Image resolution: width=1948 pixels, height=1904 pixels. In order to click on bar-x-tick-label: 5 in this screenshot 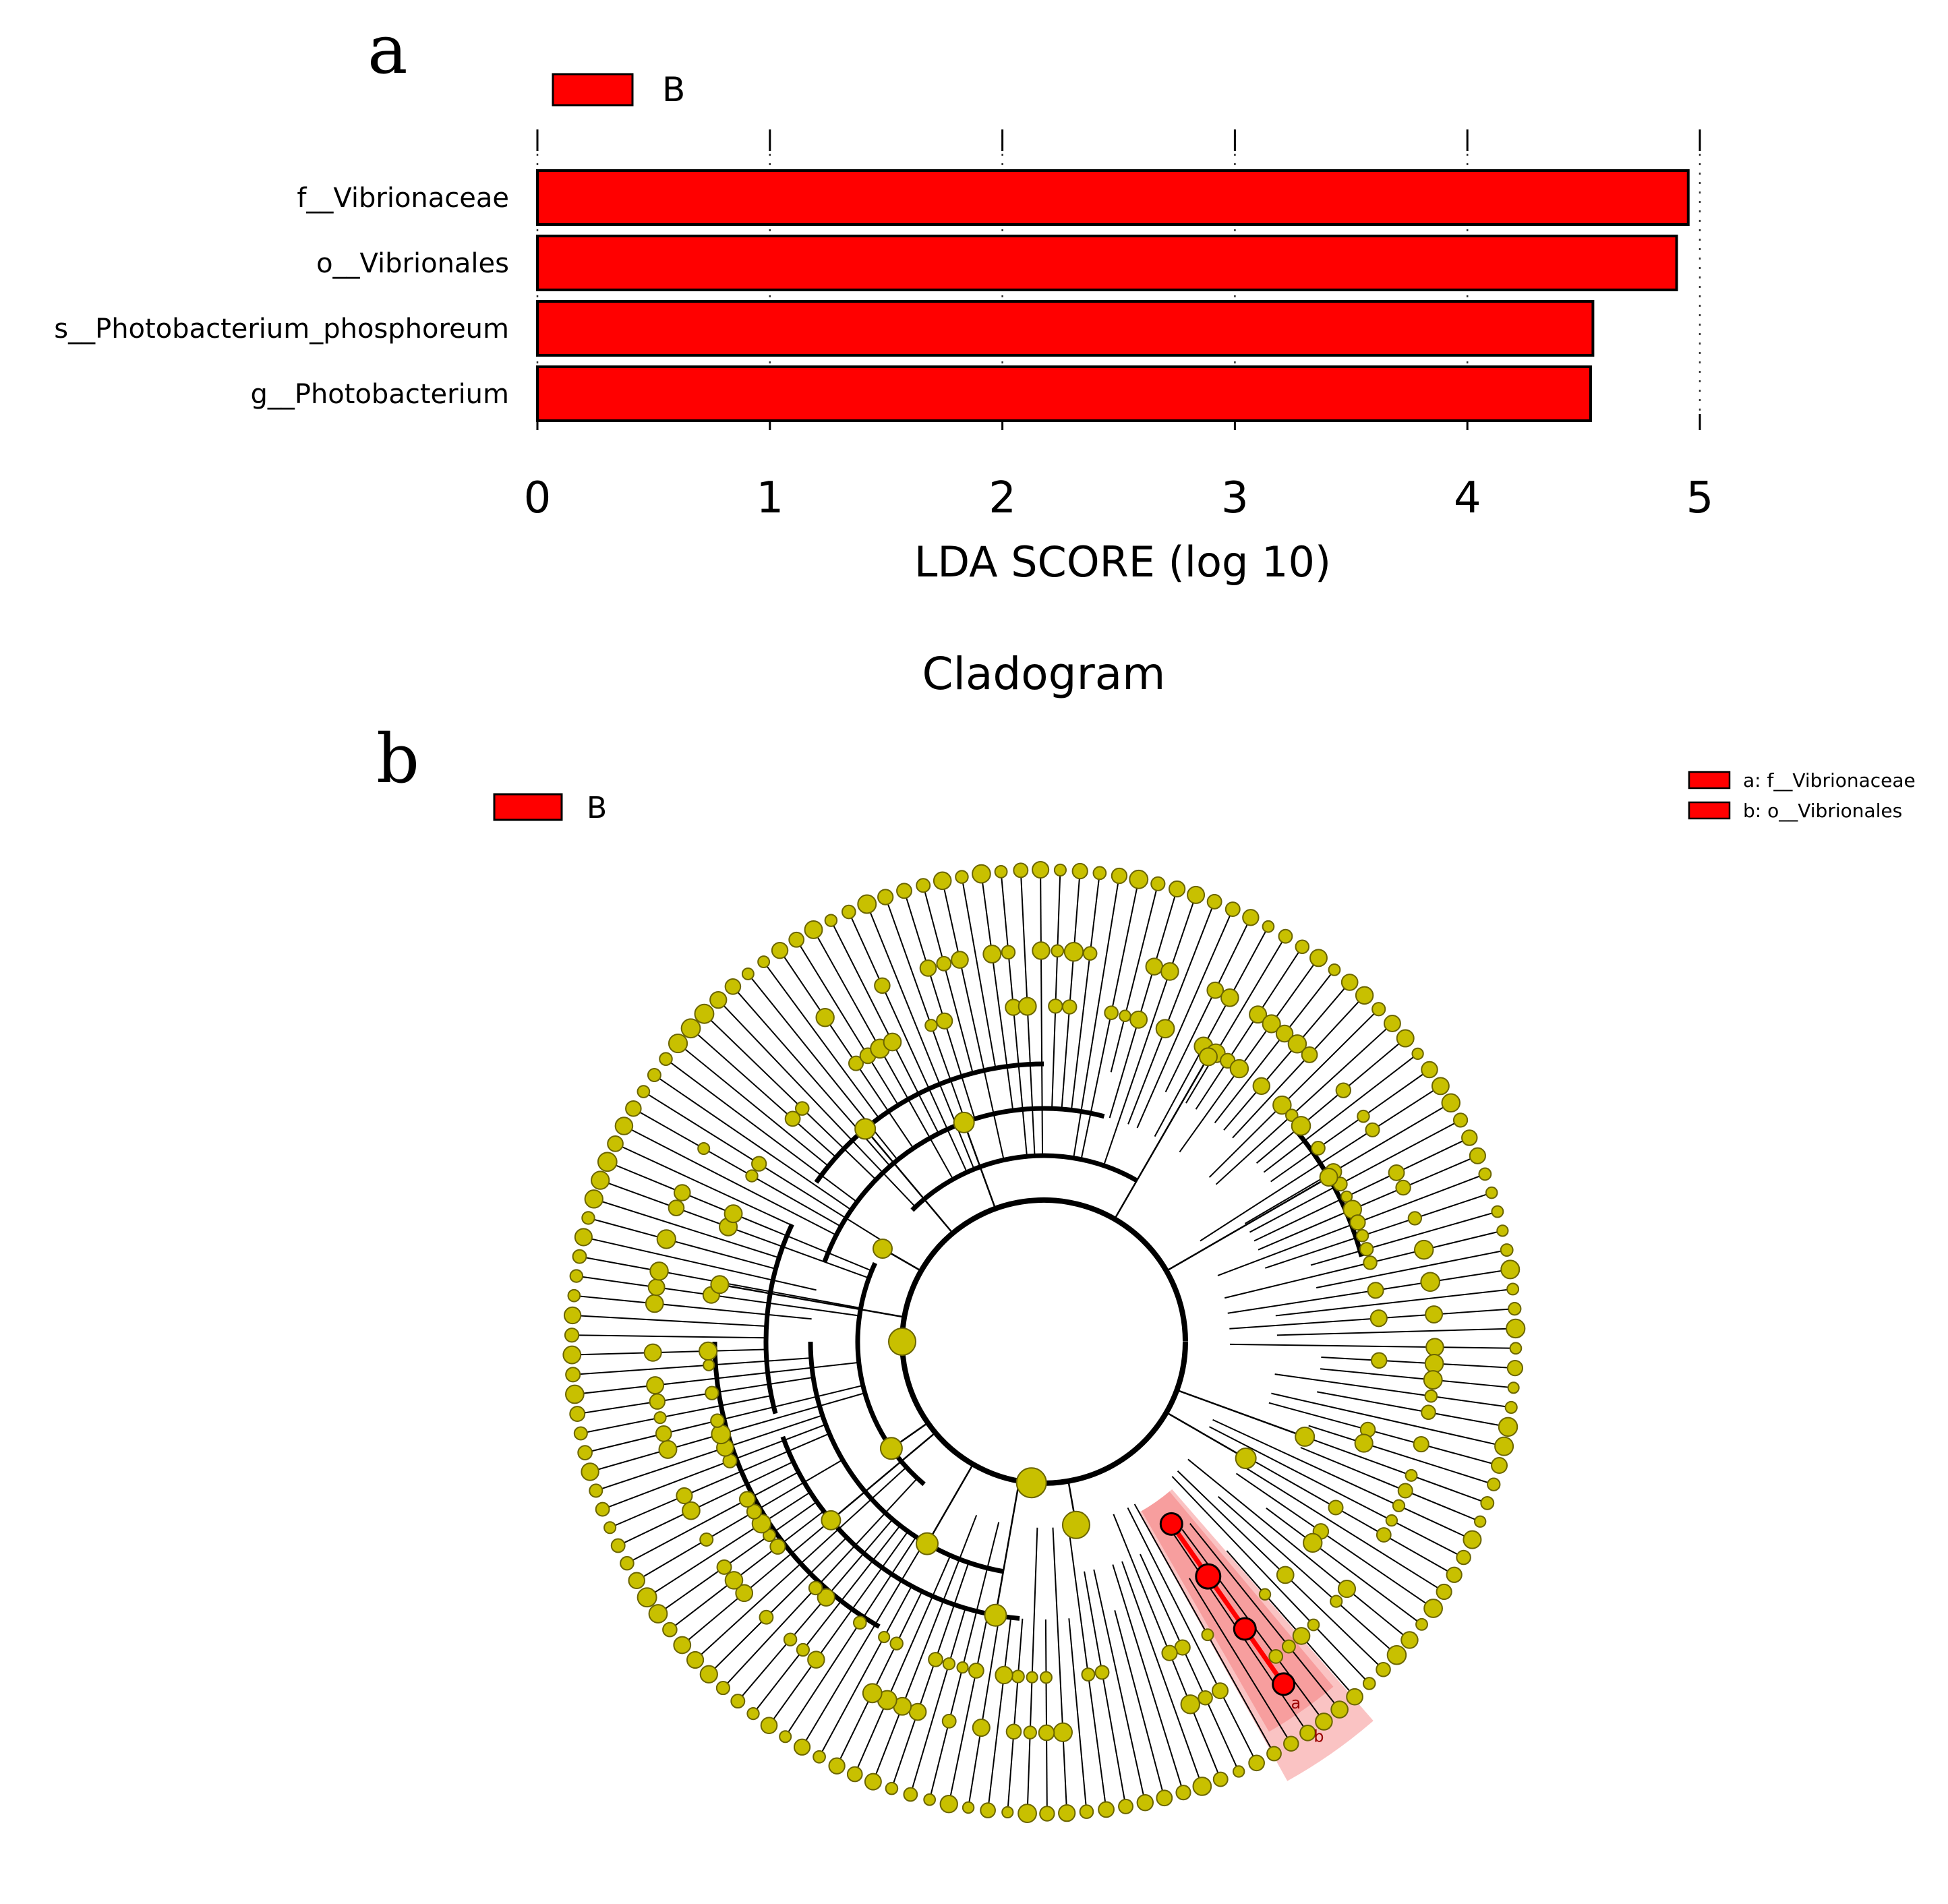, I will do `click(1700, 498)`.